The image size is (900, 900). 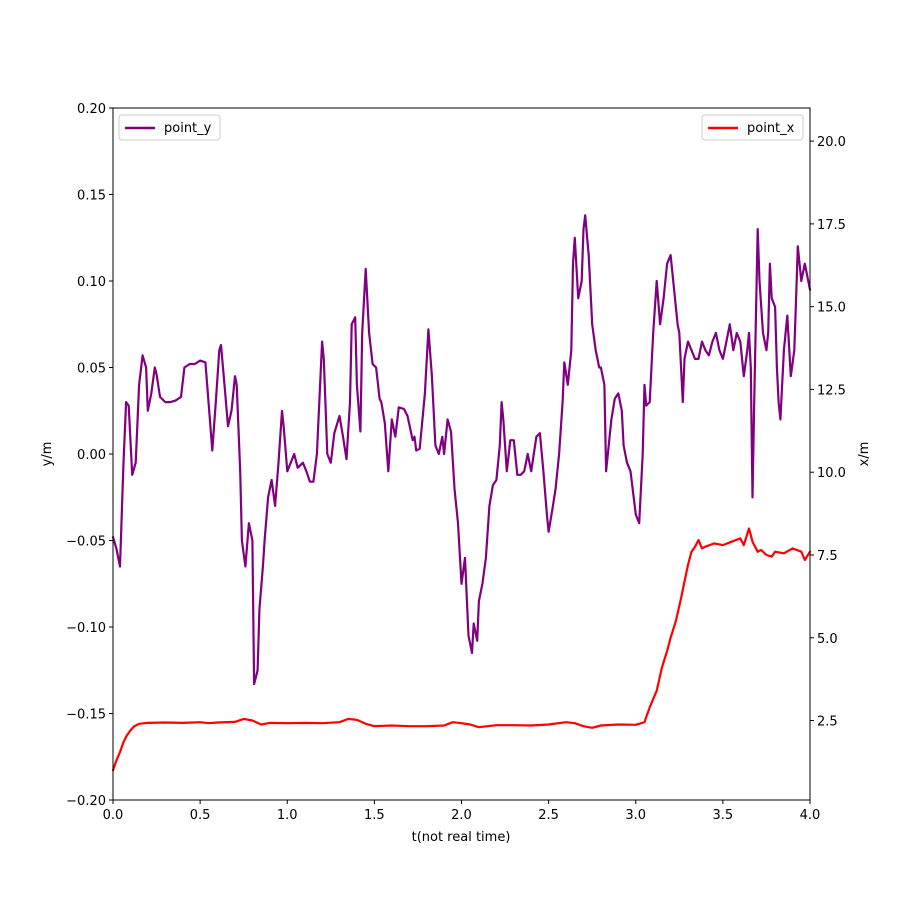 I want to click on y-right-tick-label: 7.5, so click(x=827, y=556).